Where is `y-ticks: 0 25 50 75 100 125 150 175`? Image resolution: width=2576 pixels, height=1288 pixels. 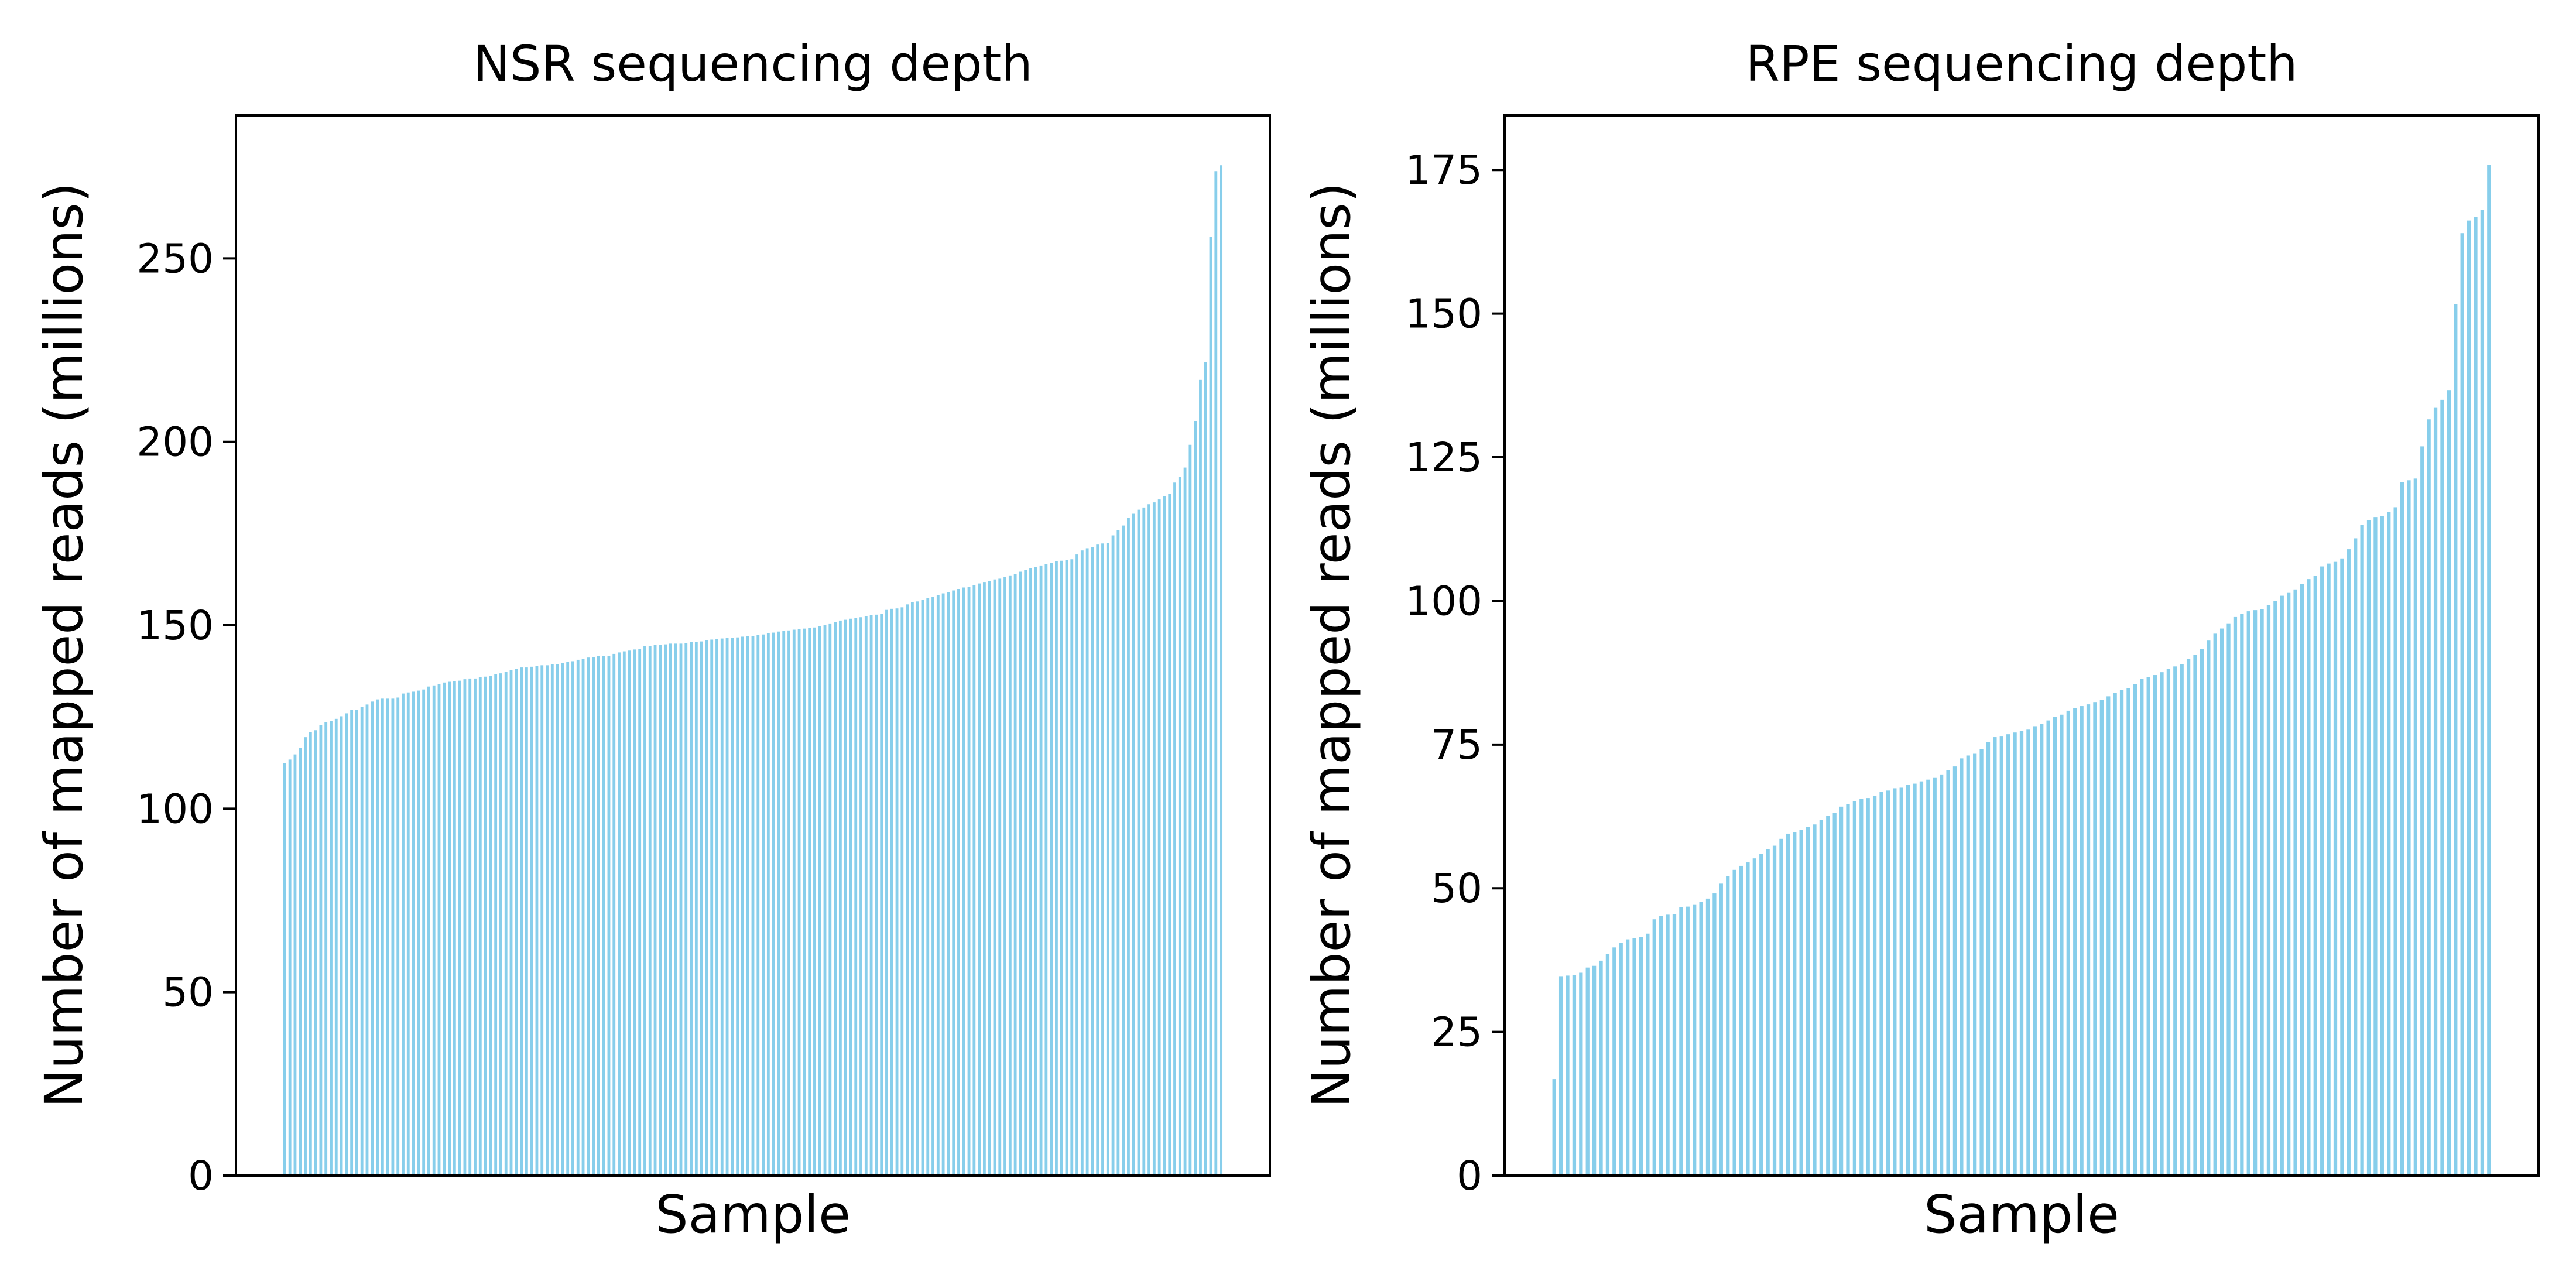 y-ticks: 0 25 50 75 100 125 150 175 is located at coordinates (1455, 673).